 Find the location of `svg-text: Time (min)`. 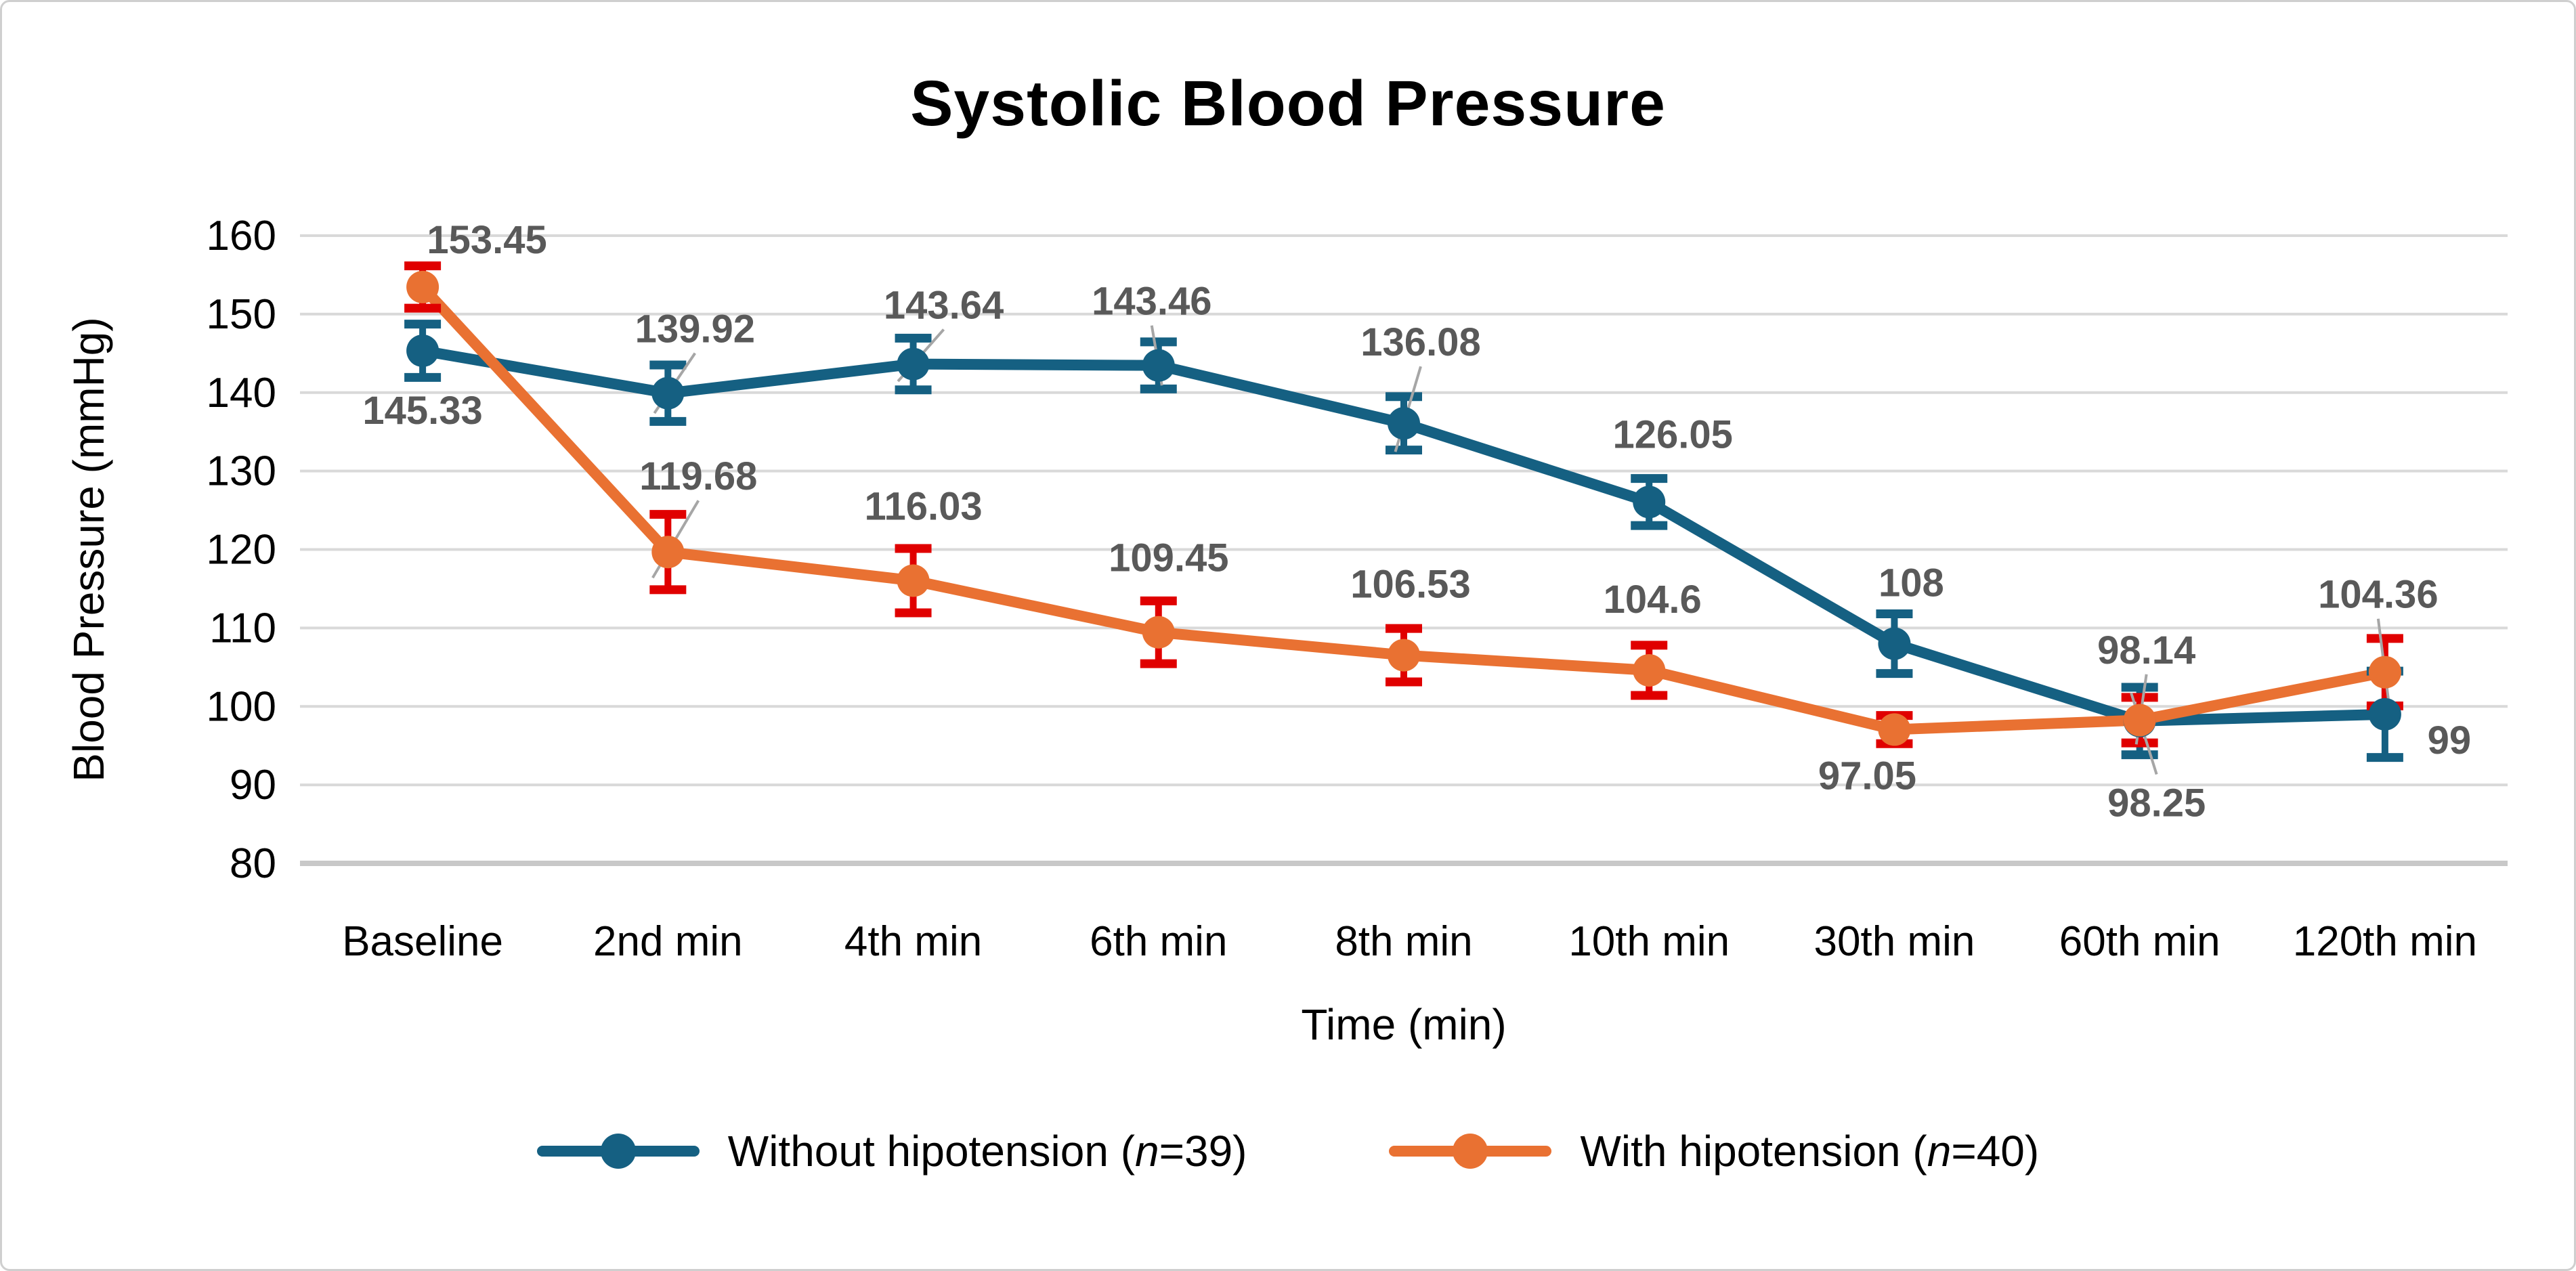

svg-text: Time (min) is located at coordinates (1403, 1024).